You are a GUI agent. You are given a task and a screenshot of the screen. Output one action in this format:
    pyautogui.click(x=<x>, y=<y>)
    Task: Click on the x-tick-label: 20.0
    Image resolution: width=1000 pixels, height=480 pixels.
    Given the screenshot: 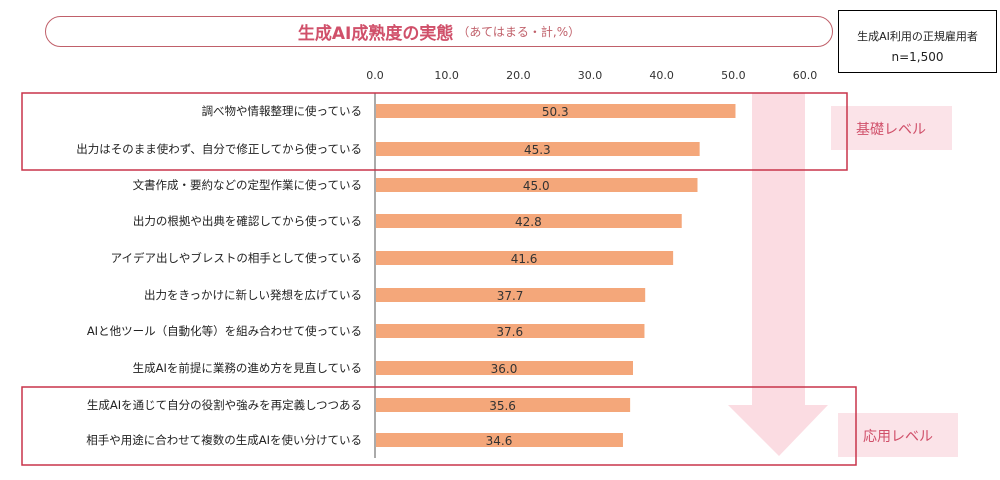 What is the action you would take?
    pyautogui.click(x=518, y=75)
    